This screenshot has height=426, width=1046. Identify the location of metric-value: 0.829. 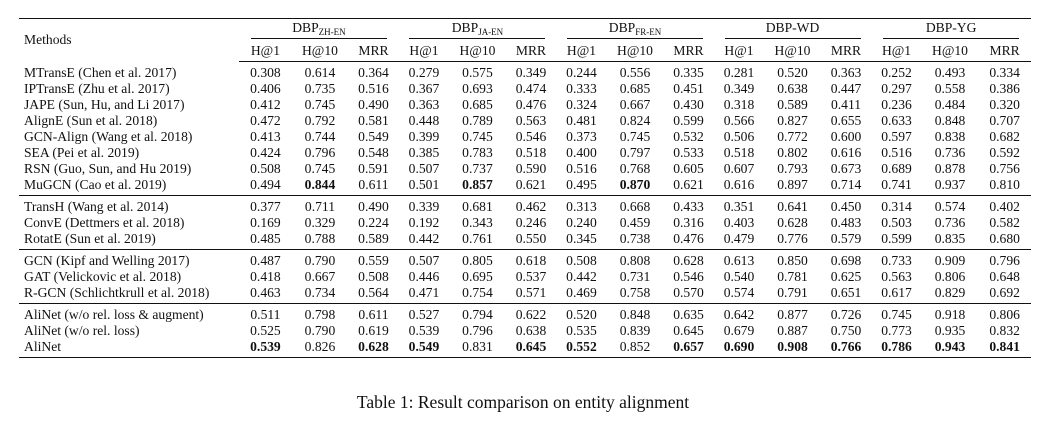
(950, 294).